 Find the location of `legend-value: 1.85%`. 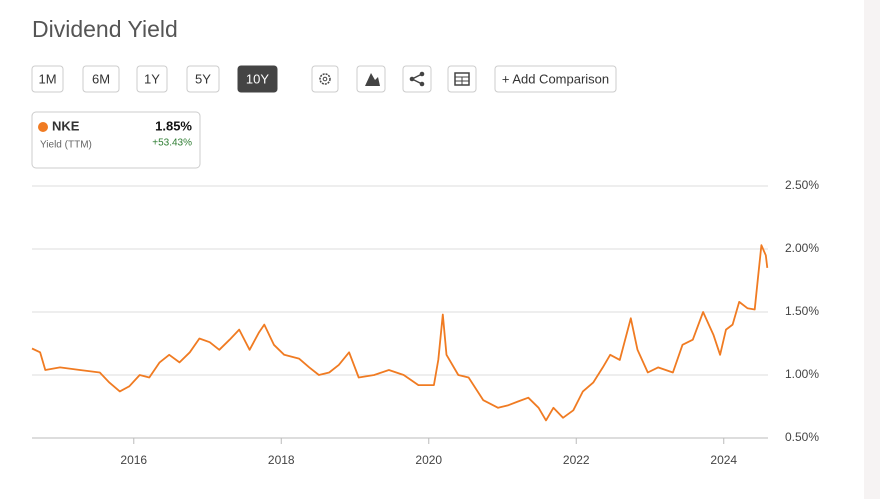

legend-value: 1.85% is located at coordinates (173, 125).